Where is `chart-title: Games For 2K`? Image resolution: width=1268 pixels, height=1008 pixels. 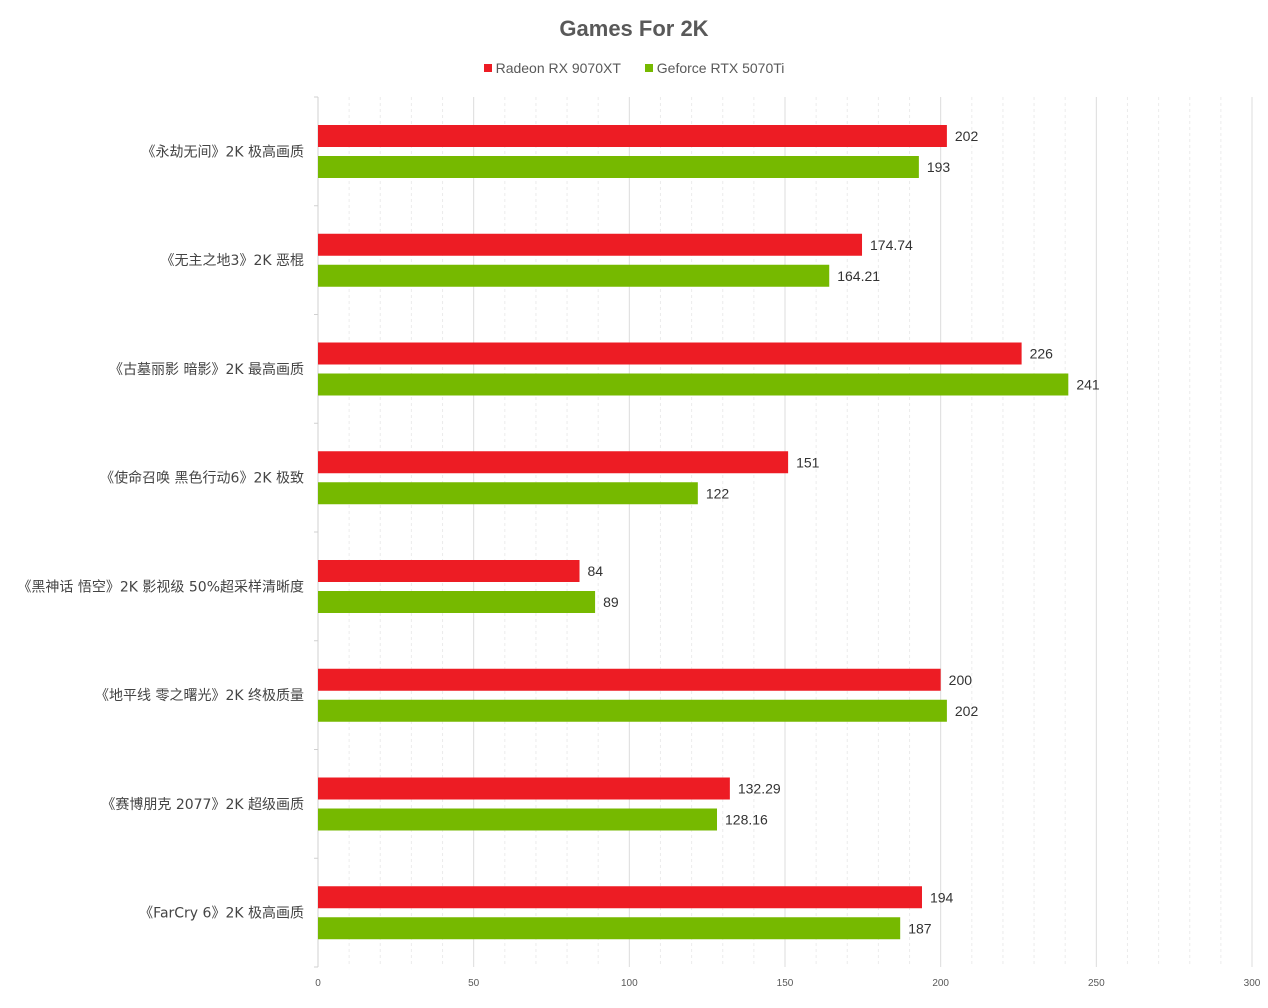 chart-title: Games For 2K is located at coordinates (634, 28).